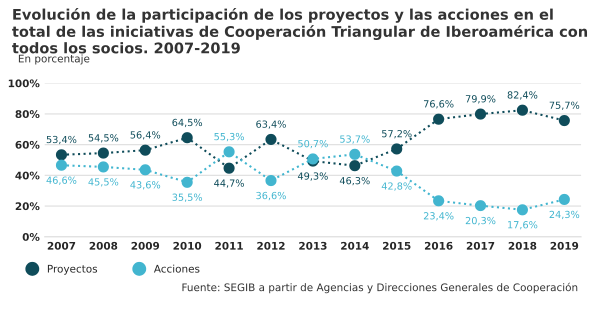  I want to click on data-label: 35,5%, so click(187, 198).